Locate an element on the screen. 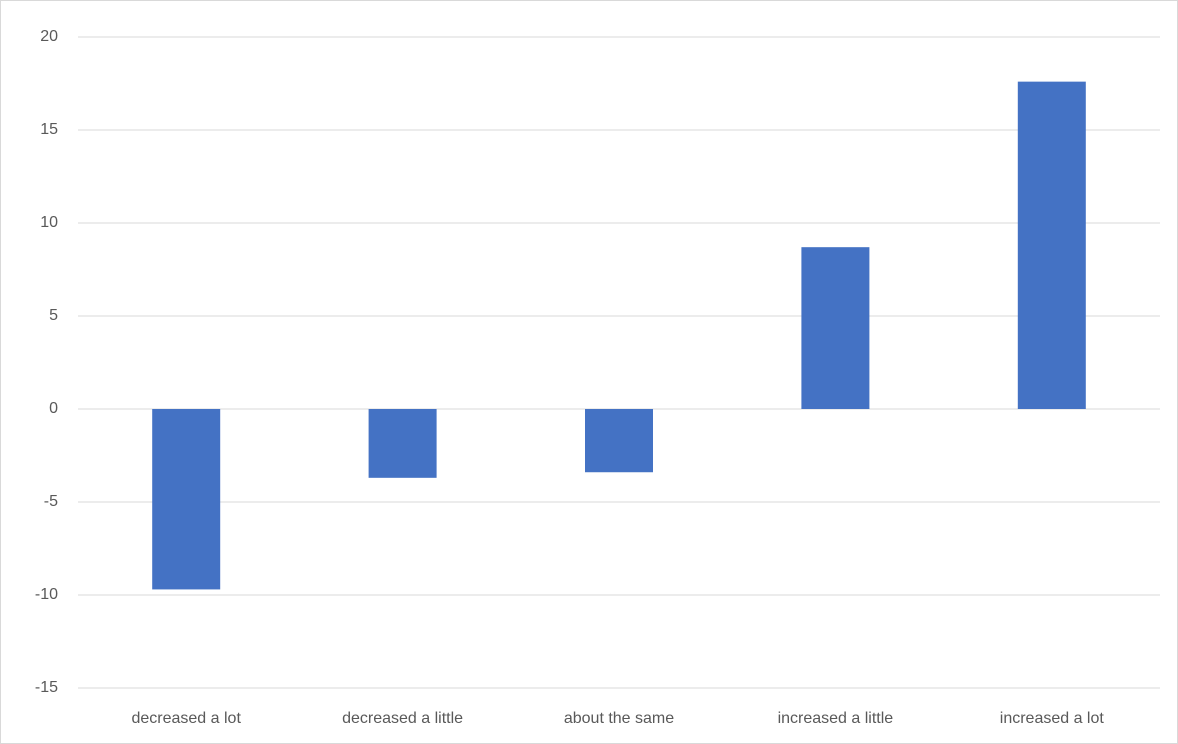 The width and height of the screenshot is (1178, 744). x-tick-label: about the same is located at coordinates (619, 718).